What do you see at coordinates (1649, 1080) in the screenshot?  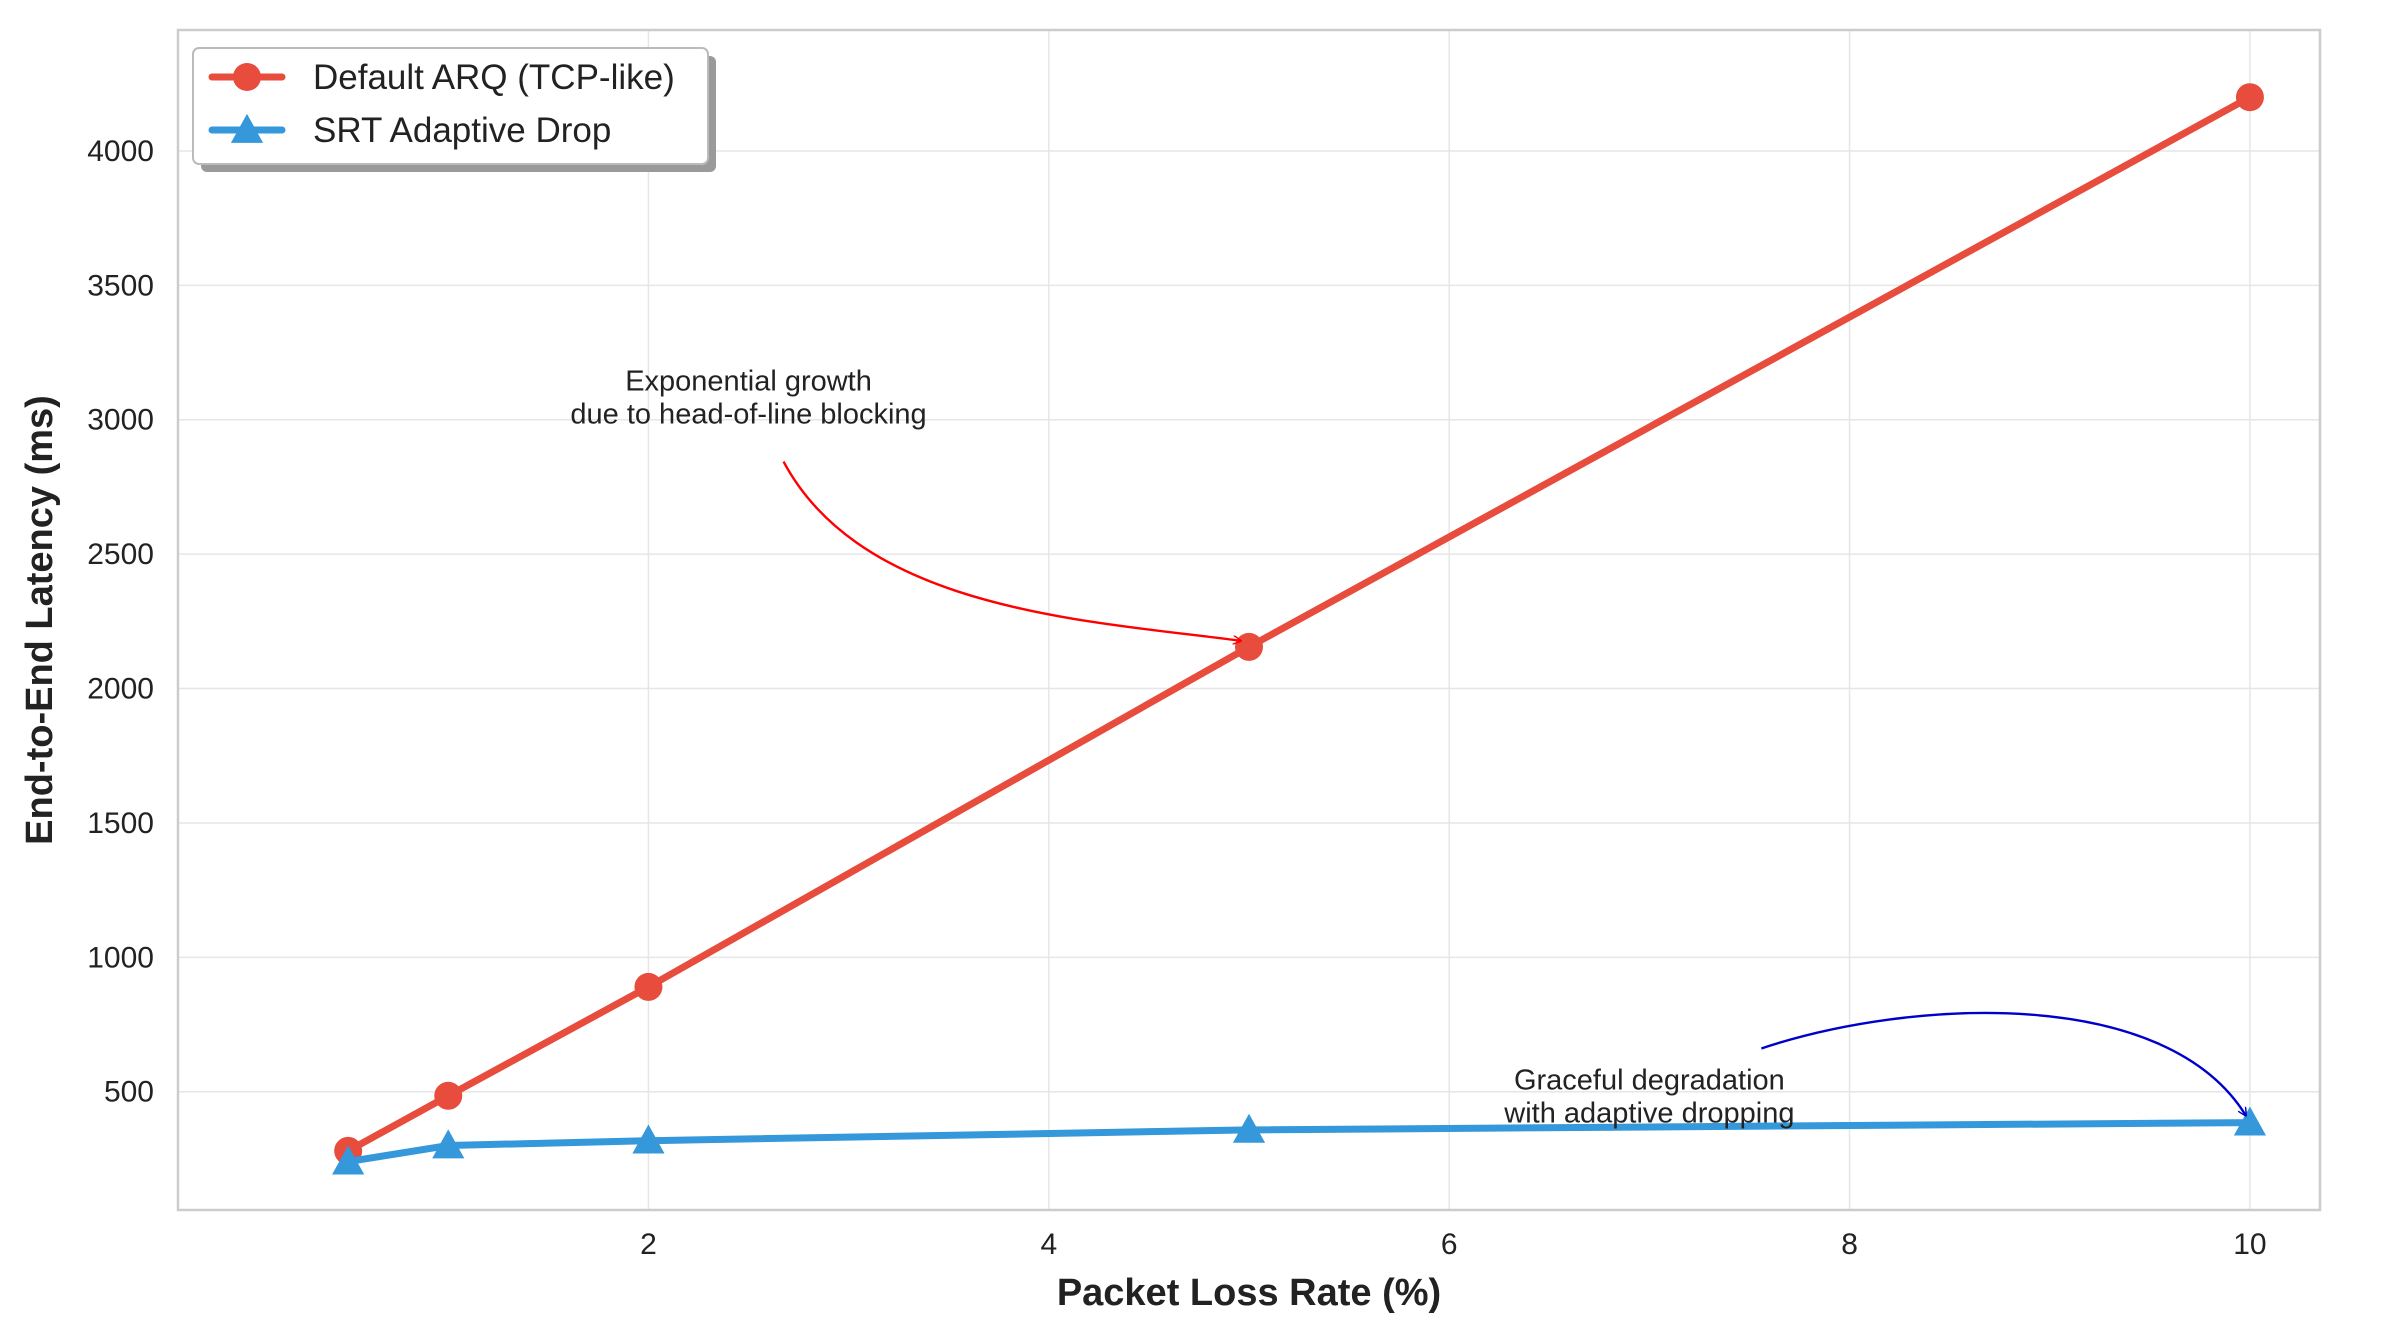 I see `annotation-text-2: Graceful degradation` at bounding box center [1649, 1080].